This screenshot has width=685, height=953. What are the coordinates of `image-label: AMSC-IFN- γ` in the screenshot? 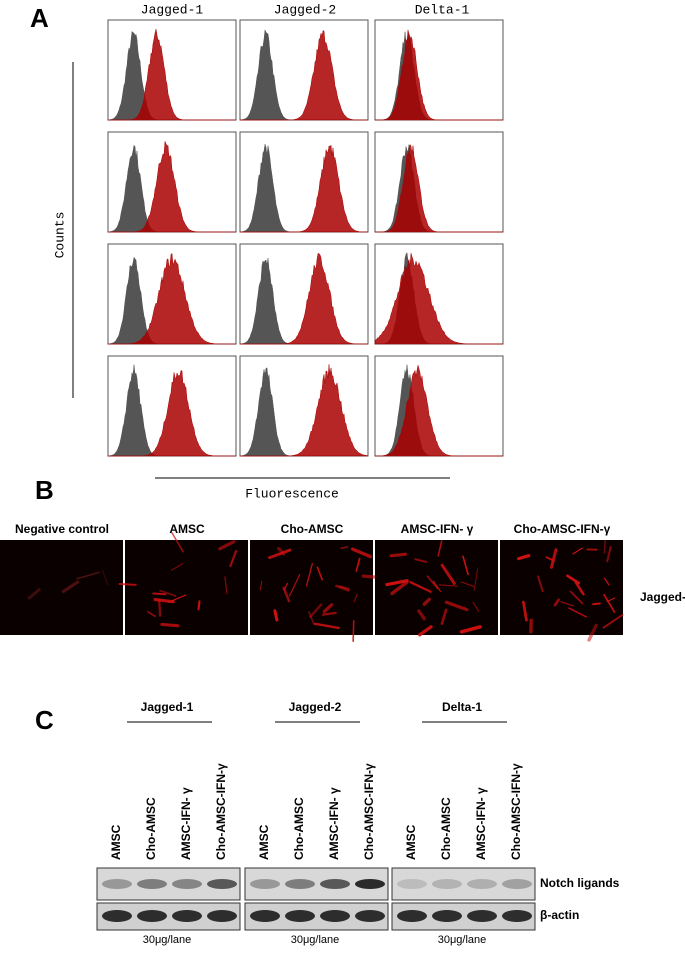 It's located at (437, 529).